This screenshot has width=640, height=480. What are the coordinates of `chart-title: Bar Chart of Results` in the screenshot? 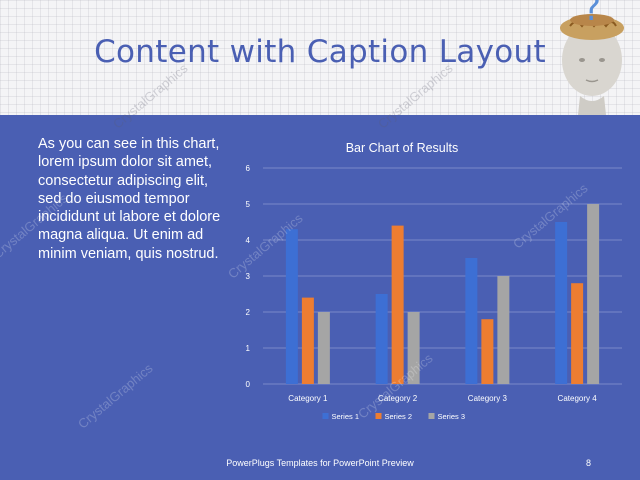 It's located at (402, 148).